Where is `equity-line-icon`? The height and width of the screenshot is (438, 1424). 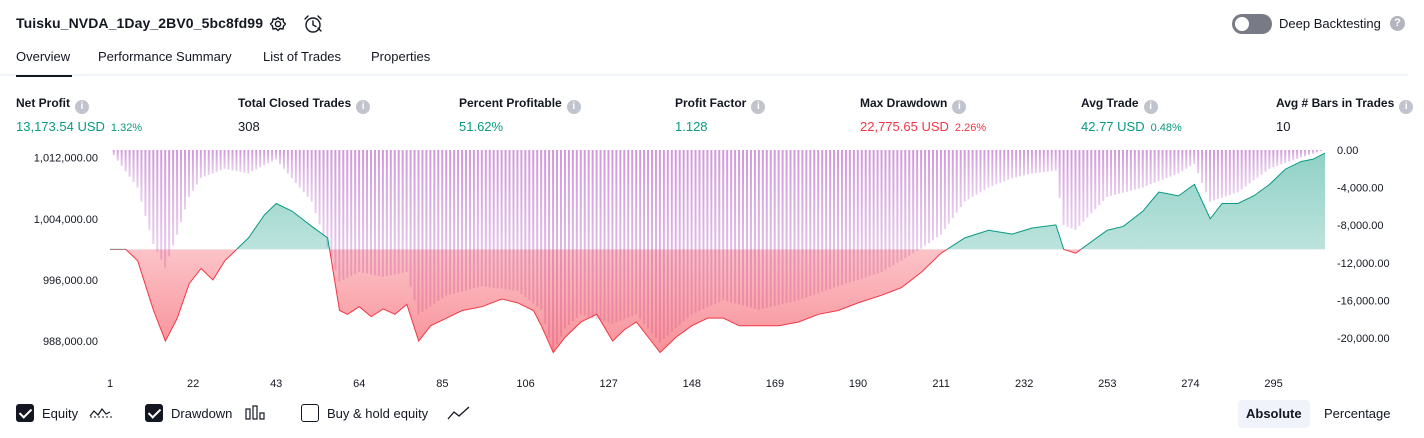 equity-line-icon is located at coordinates (100, 412).